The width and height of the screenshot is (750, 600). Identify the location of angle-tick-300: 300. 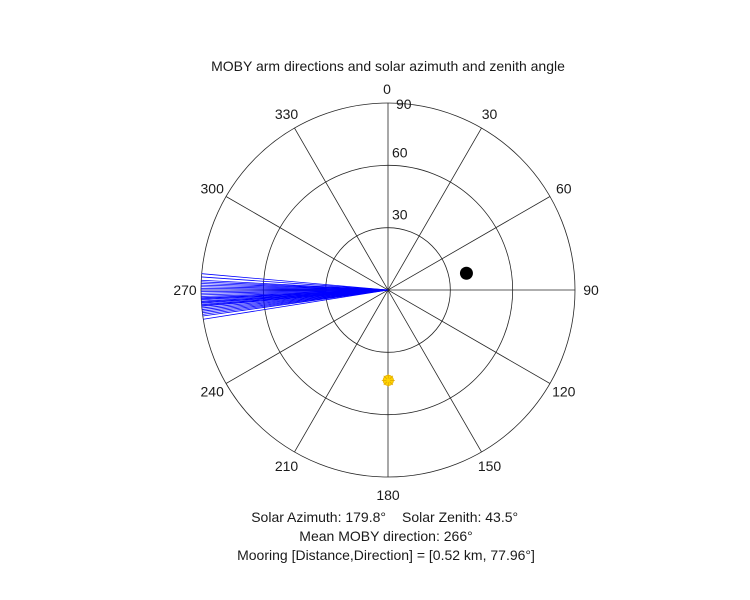
(213, 189).